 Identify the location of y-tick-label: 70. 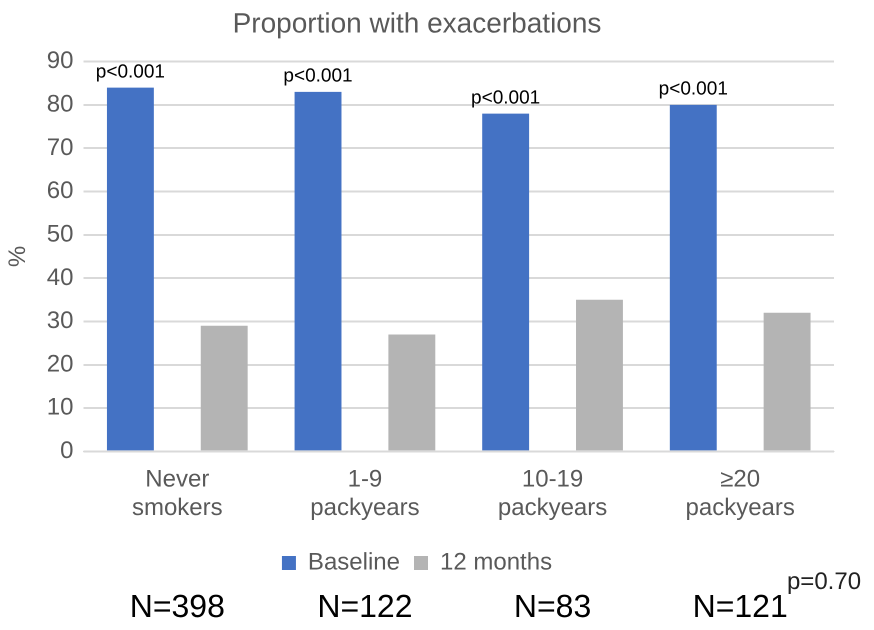
(60, 147).